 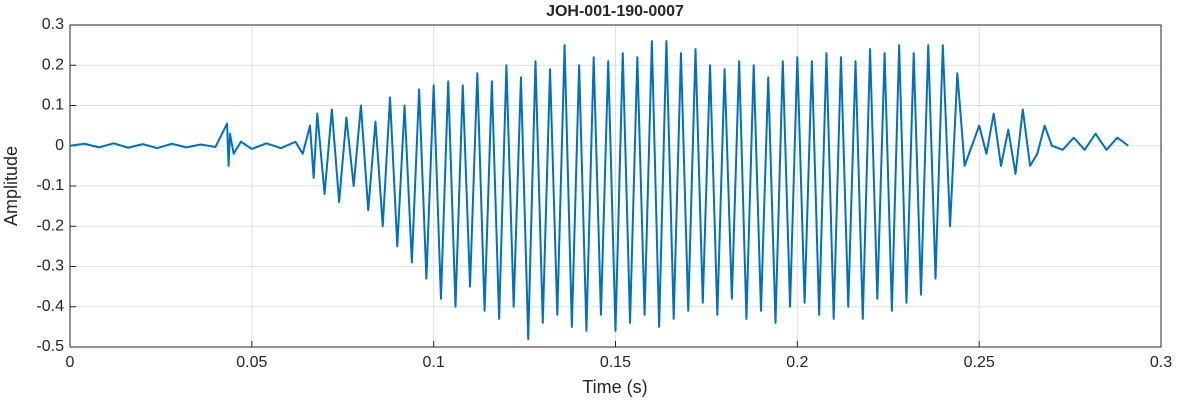 What do you see at coordinates (70, 362) in the screenshot?
I see `x-tick-label: 0` at bounding box center [70, 362].